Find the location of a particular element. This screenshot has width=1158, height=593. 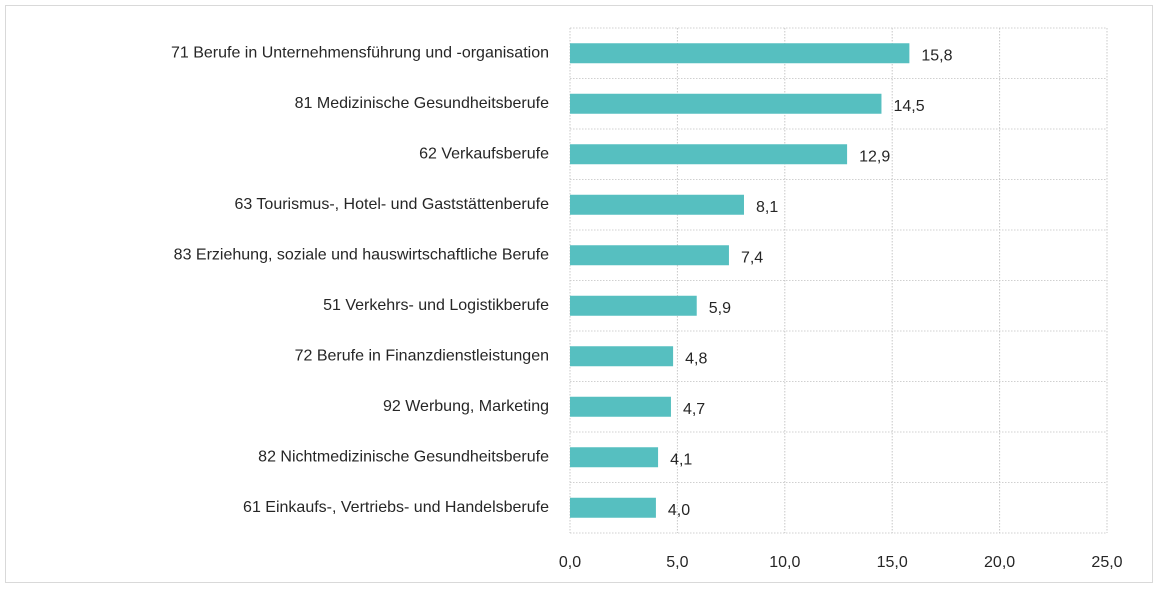

value-label: 4,0 is located at coordinates (679, 510).